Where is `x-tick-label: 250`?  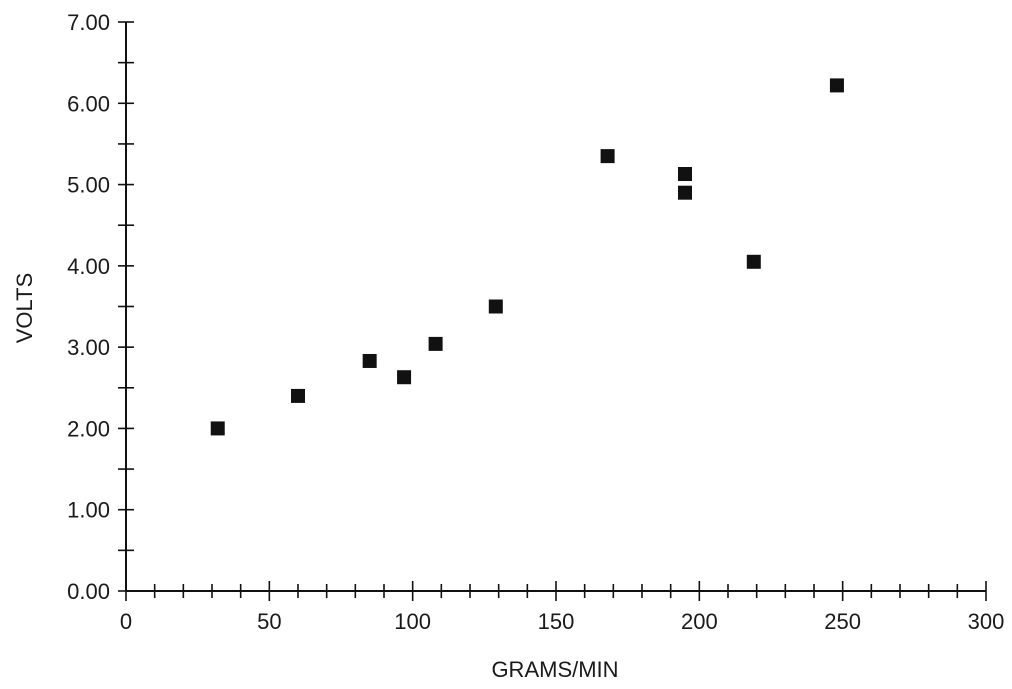 x-tick-label: 250 is located at coordinates (842, 621).